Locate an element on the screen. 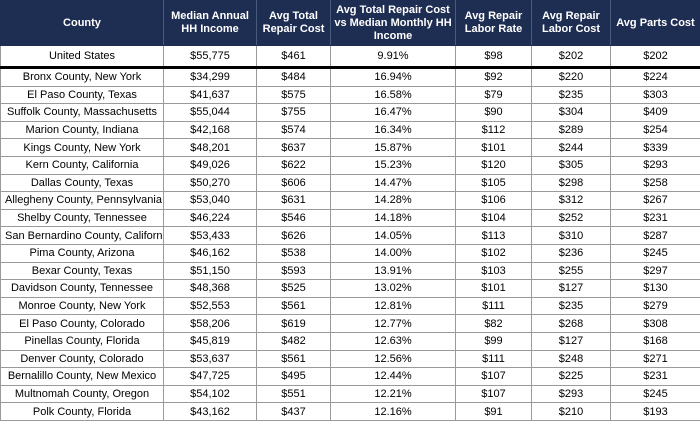  table-cell: $225 is located at coordinates (571, 377).